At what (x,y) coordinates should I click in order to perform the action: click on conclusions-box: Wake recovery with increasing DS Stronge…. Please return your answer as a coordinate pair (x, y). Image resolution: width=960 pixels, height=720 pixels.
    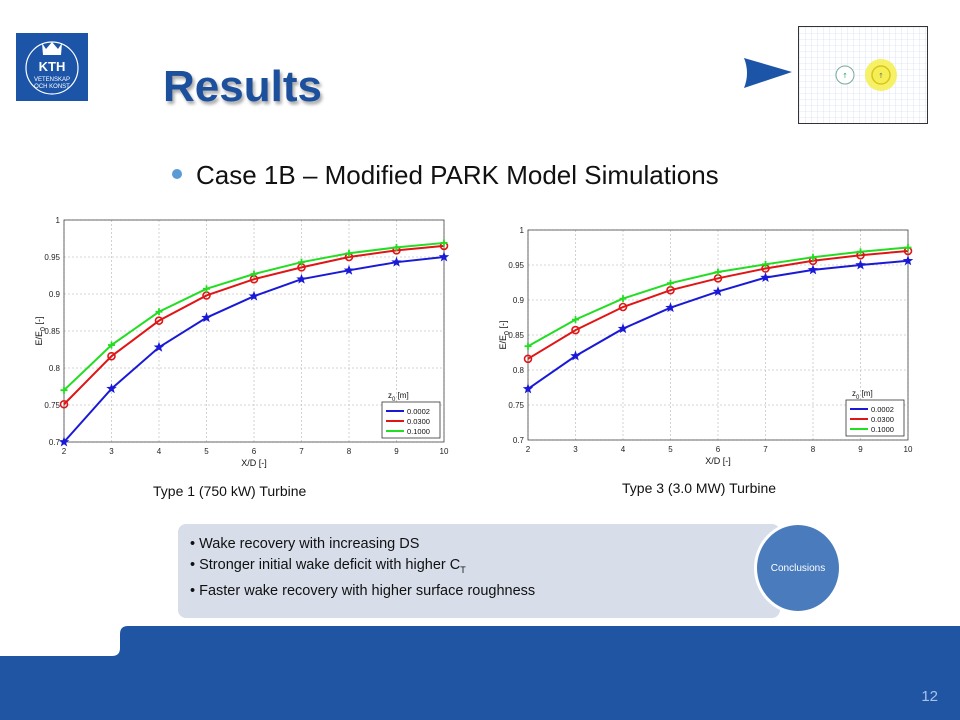
    Looking at the image, I should click on (479, 571).